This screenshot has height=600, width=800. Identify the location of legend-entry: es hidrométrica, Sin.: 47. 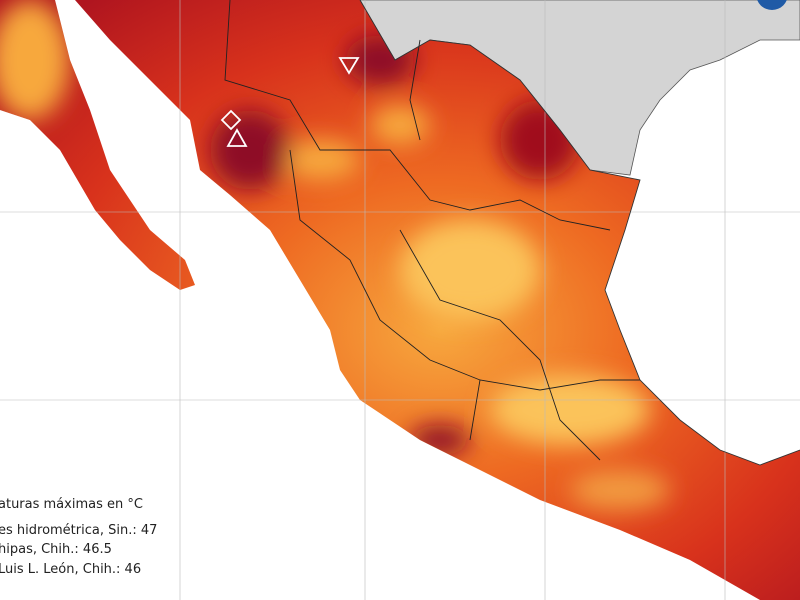
(78, 530).